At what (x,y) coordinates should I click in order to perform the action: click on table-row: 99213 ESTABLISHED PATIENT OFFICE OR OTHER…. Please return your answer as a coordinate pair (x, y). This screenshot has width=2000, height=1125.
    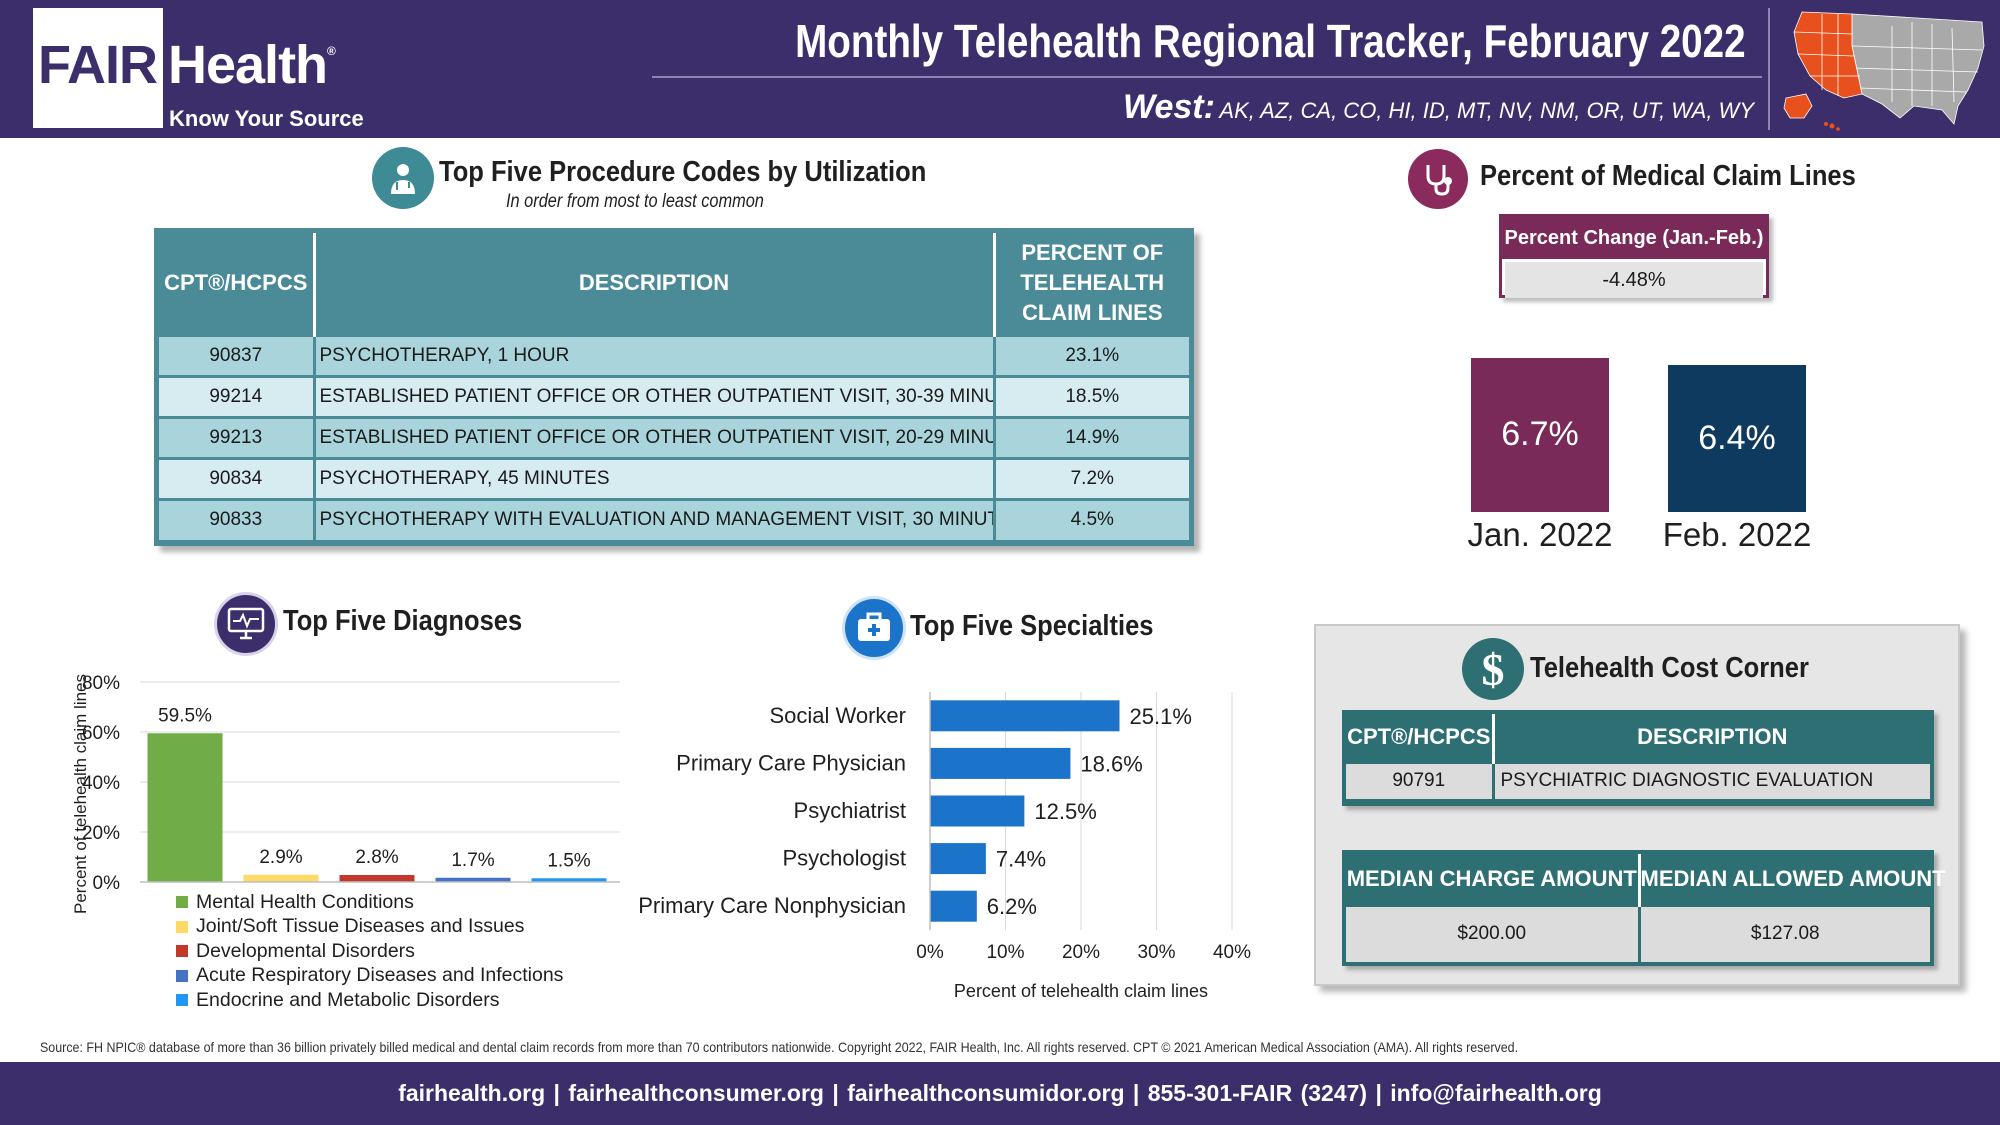
    Looking at the image, I should click on (674, 436).